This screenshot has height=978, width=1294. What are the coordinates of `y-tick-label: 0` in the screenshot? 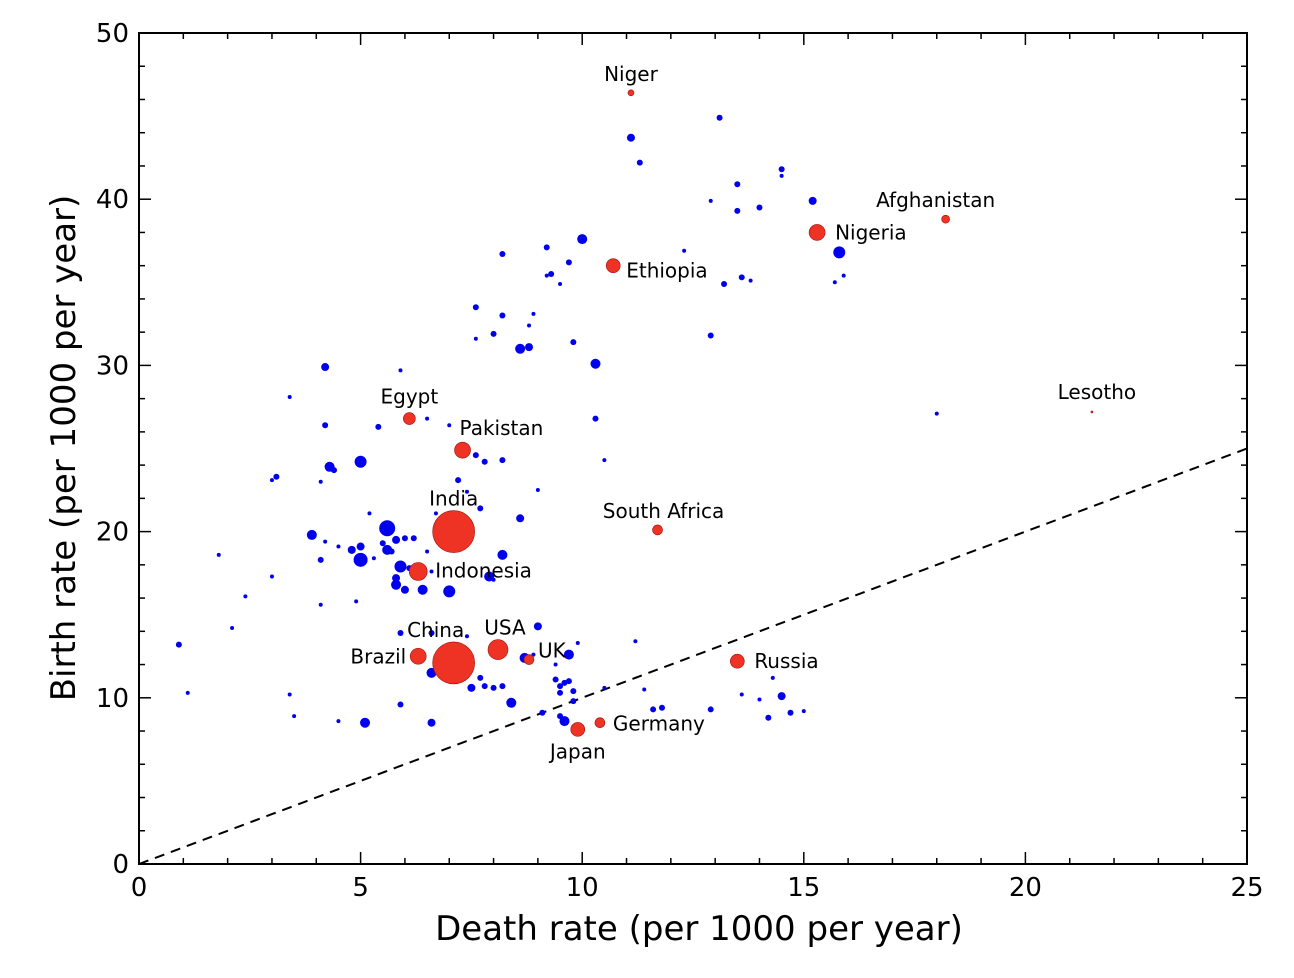 It's located at (120, 865).